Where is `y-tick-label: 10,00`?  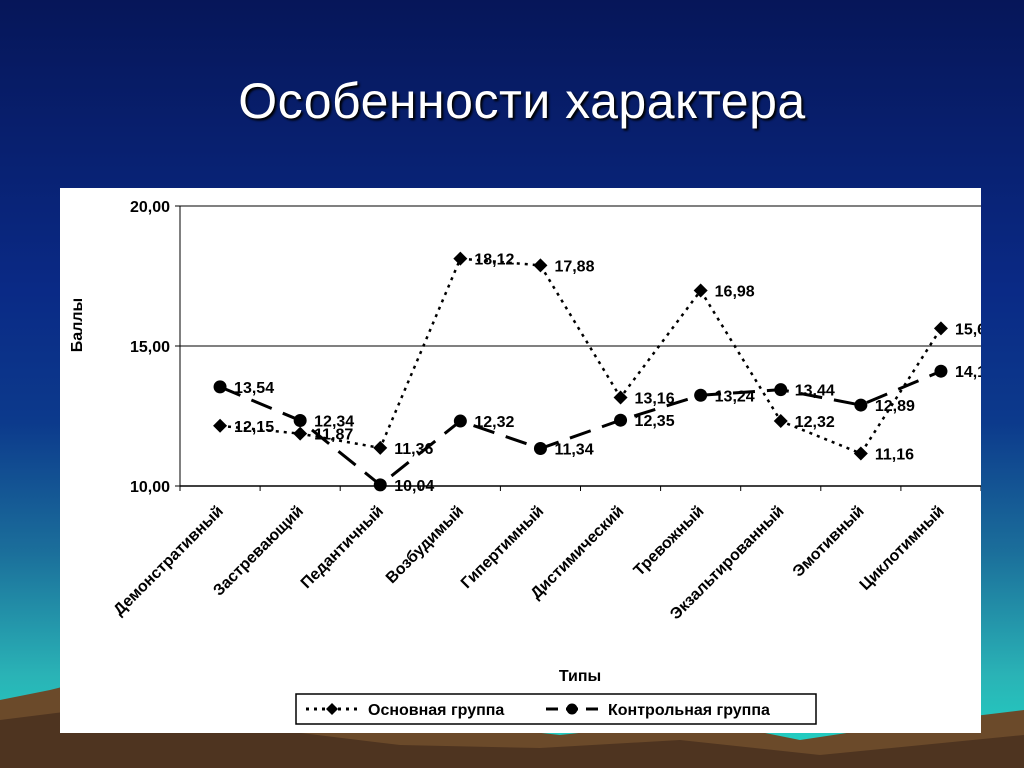
y-tick-label: 10,00 is located at coordinates (150, 487).